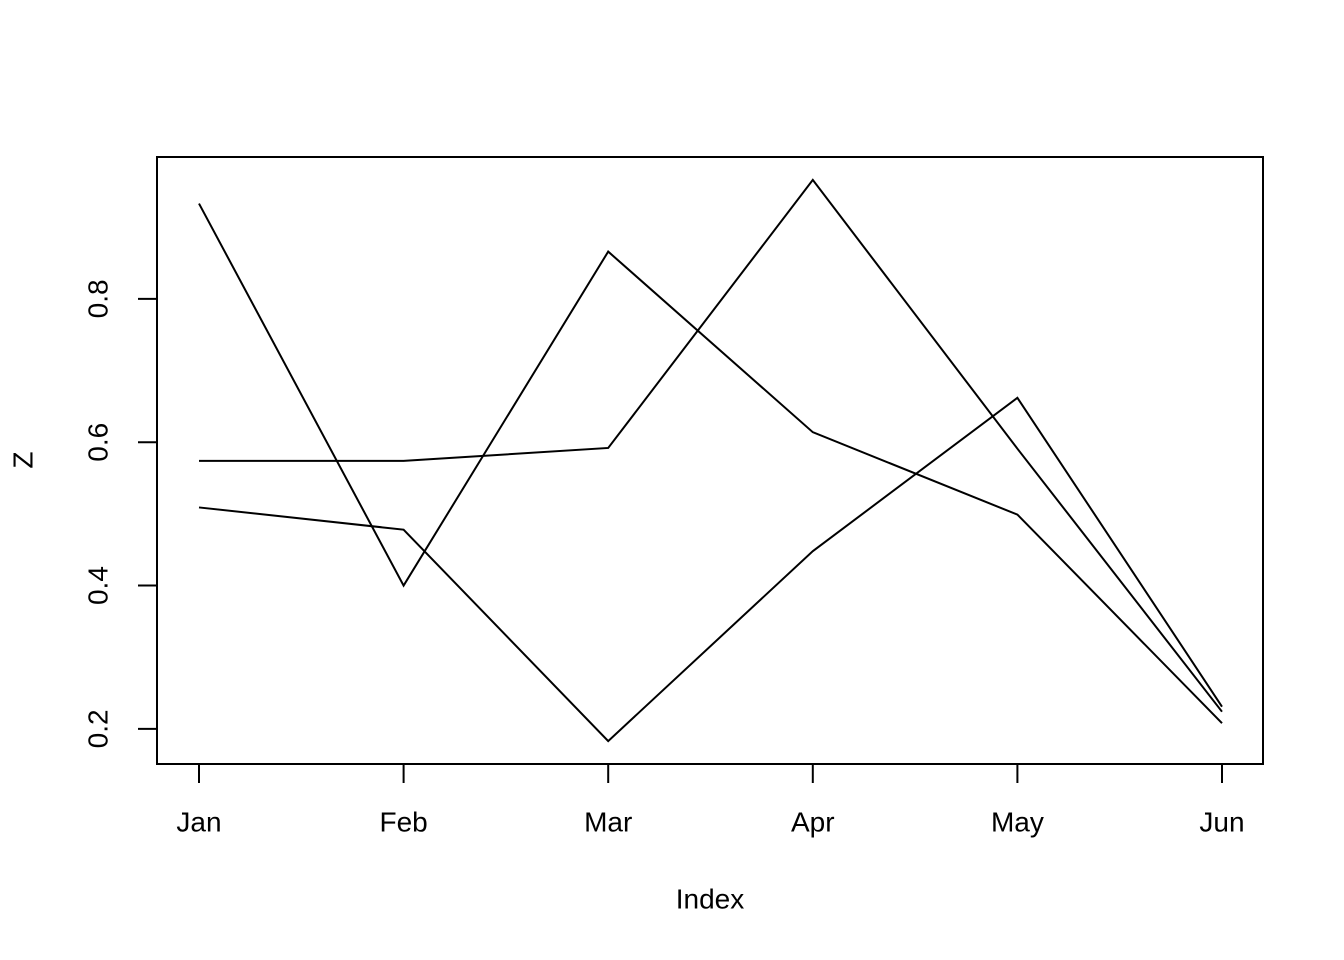  I want to click on x-tick-label: Jun, so click(1221, 821).